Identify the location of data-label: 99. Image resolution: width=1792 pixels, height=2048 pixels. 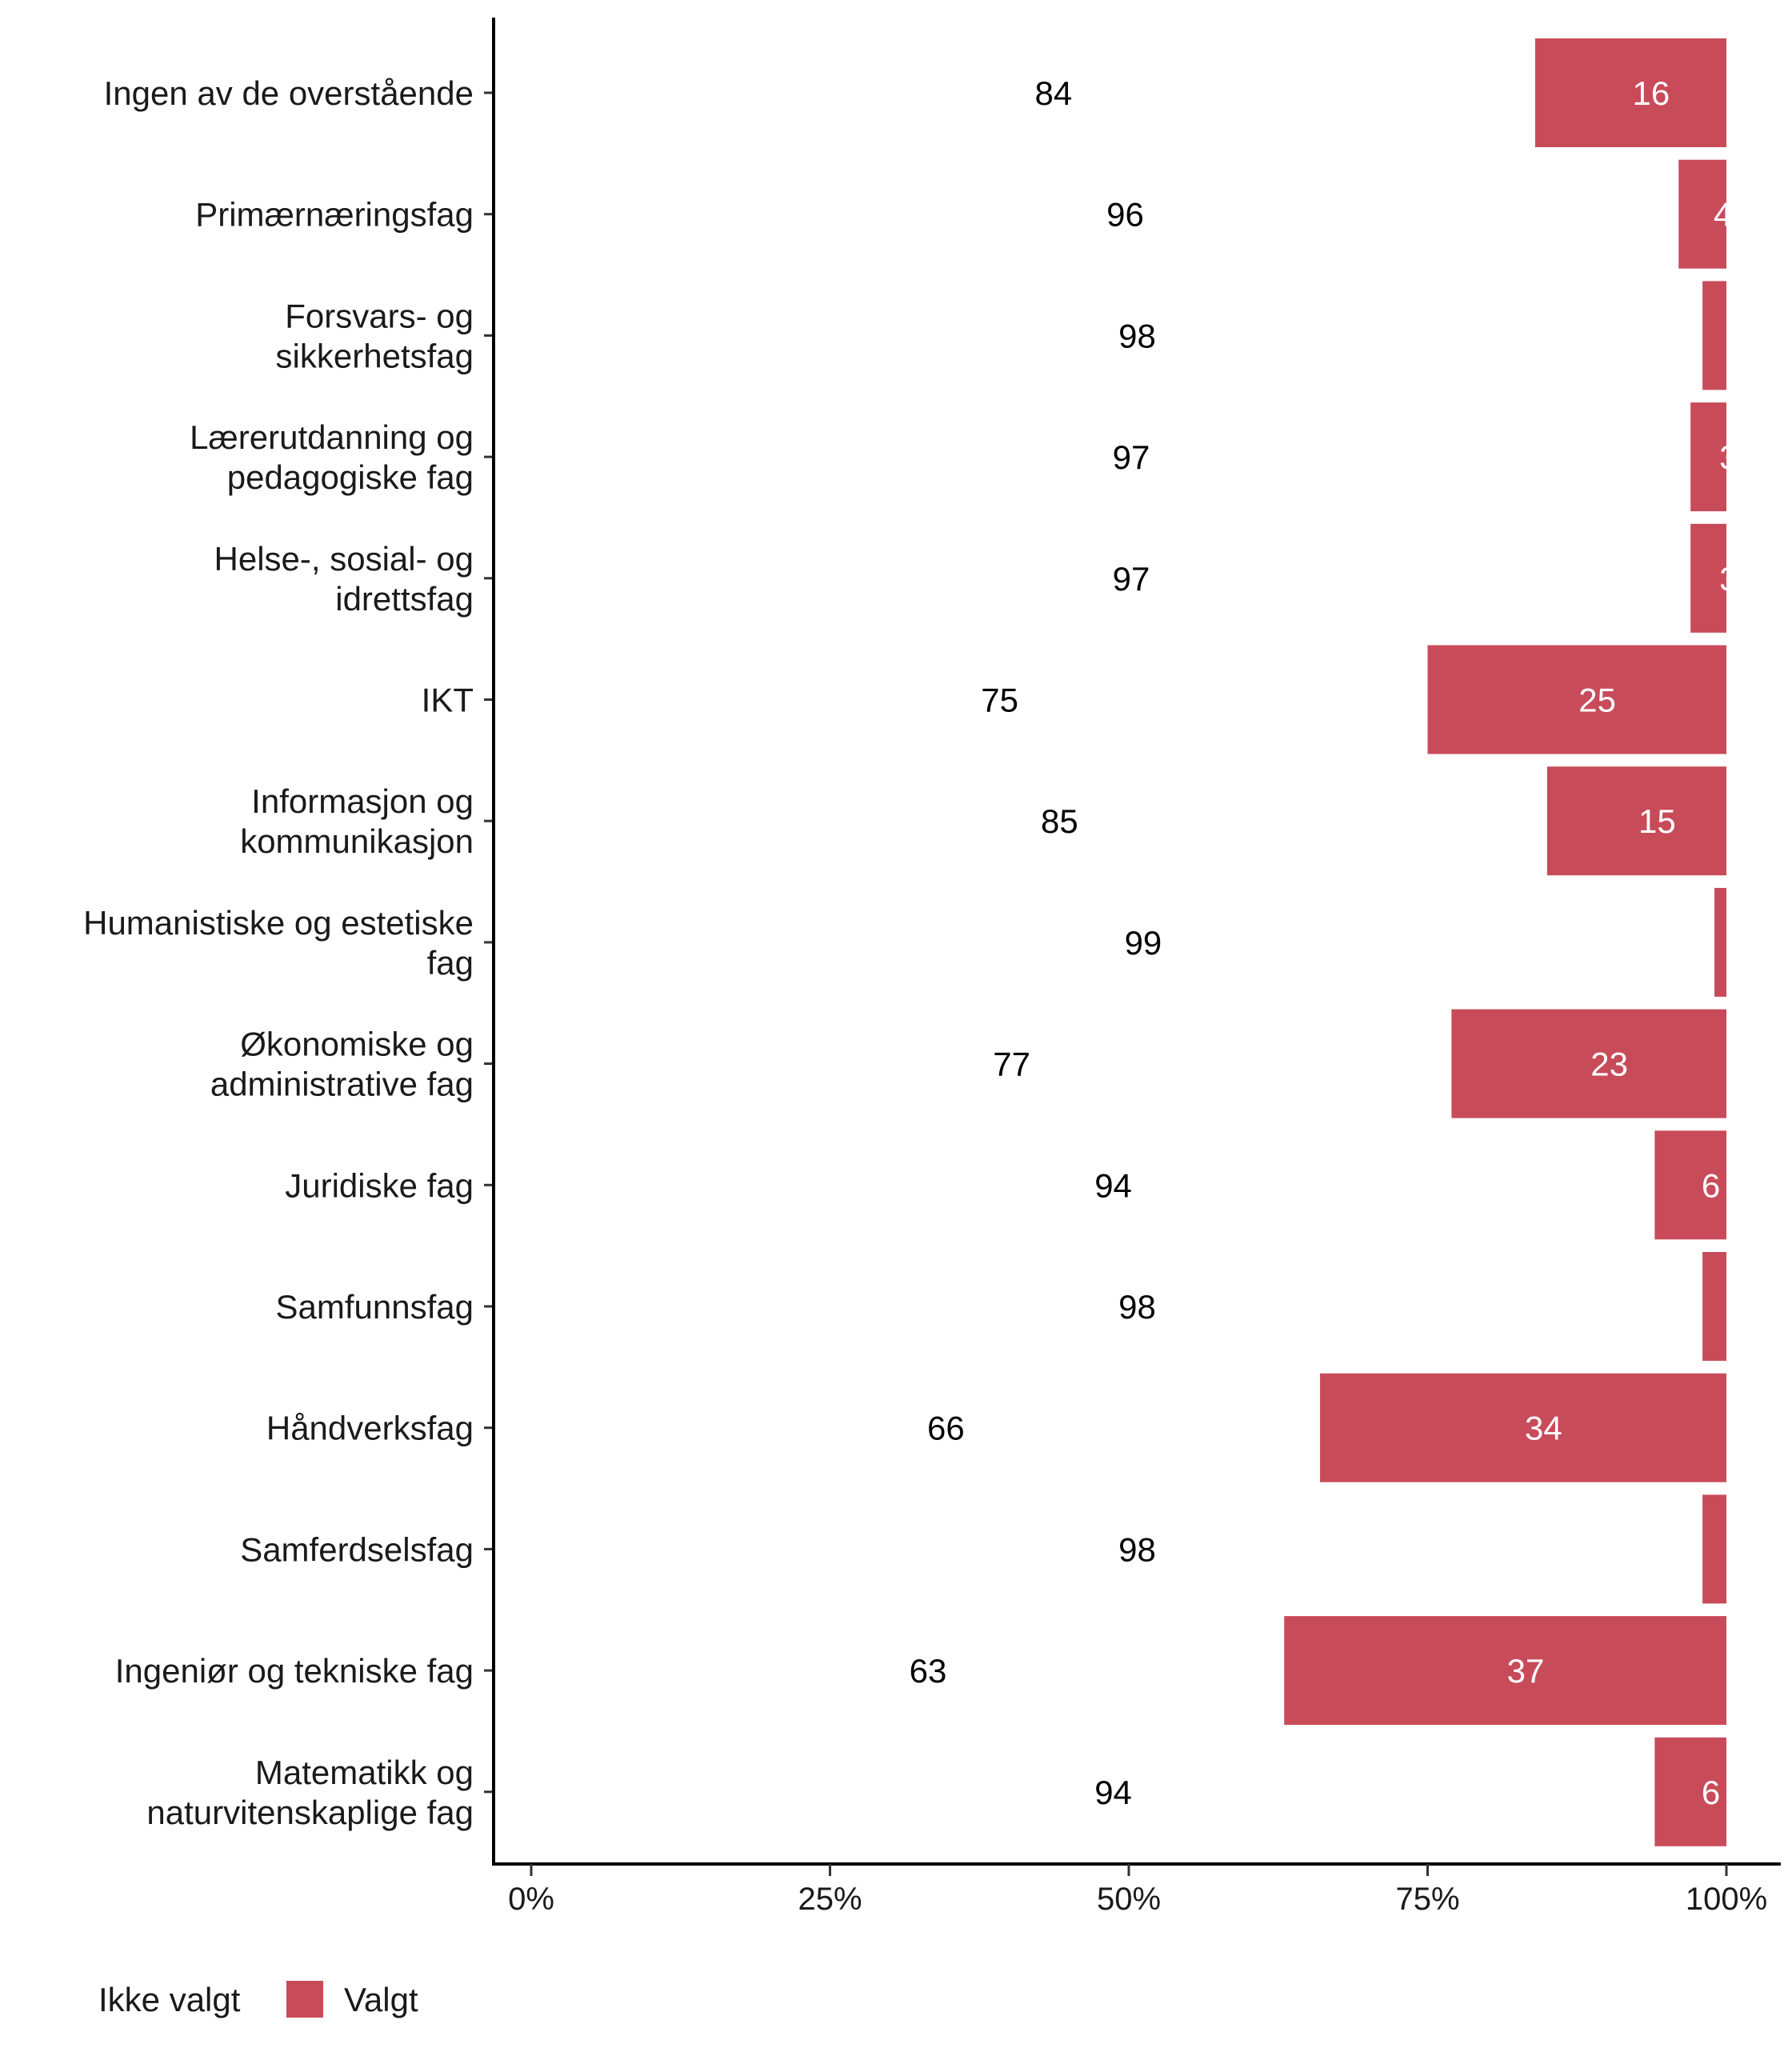
(1143, 943).